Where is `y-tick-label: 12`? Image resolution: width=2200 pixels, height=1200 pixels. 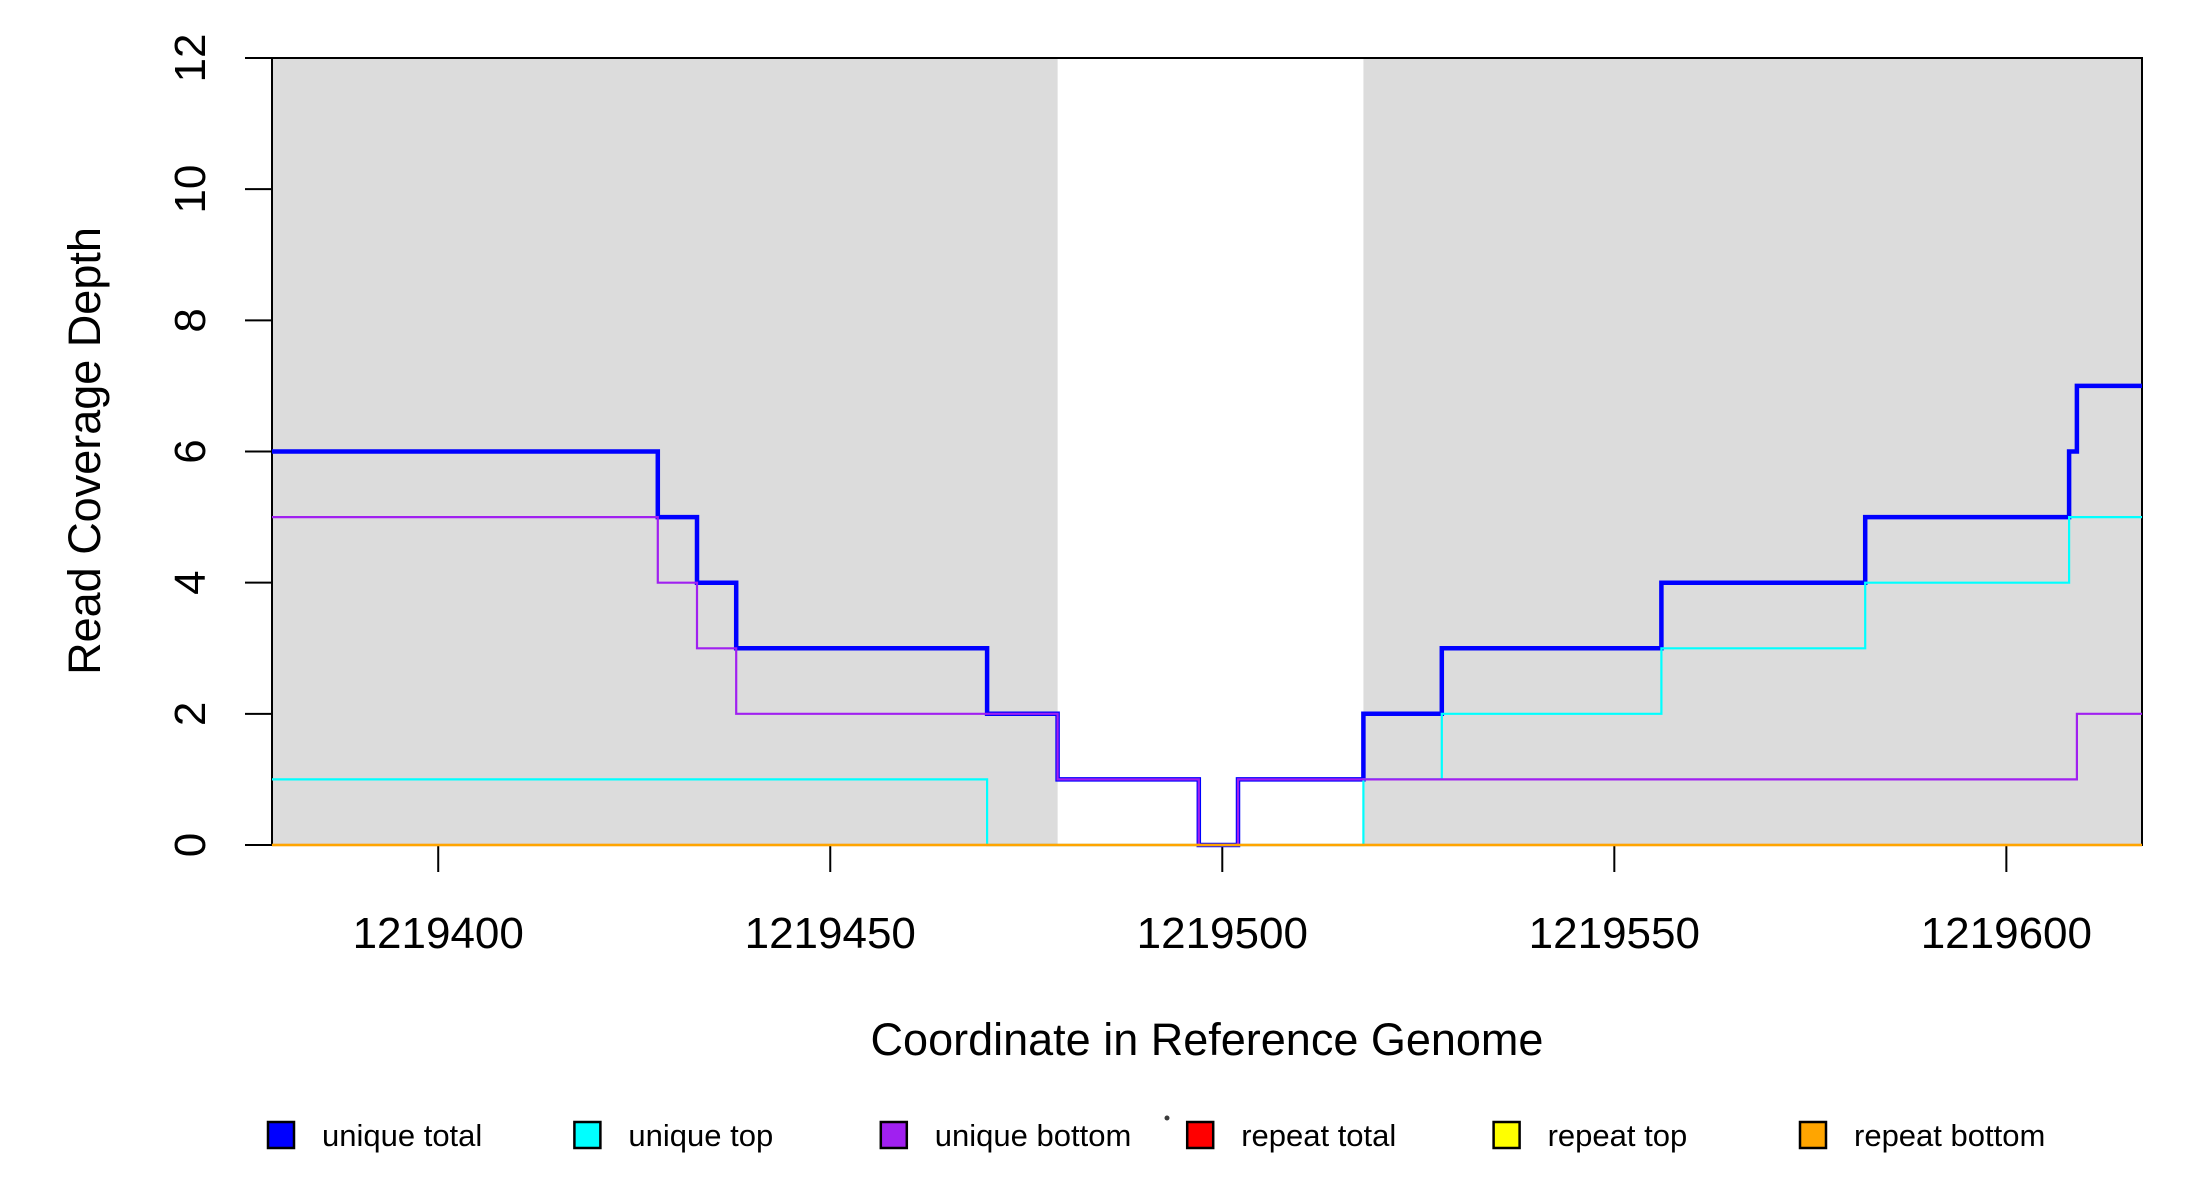 y-tick-label: 12 is located at coordinates (190, 58).